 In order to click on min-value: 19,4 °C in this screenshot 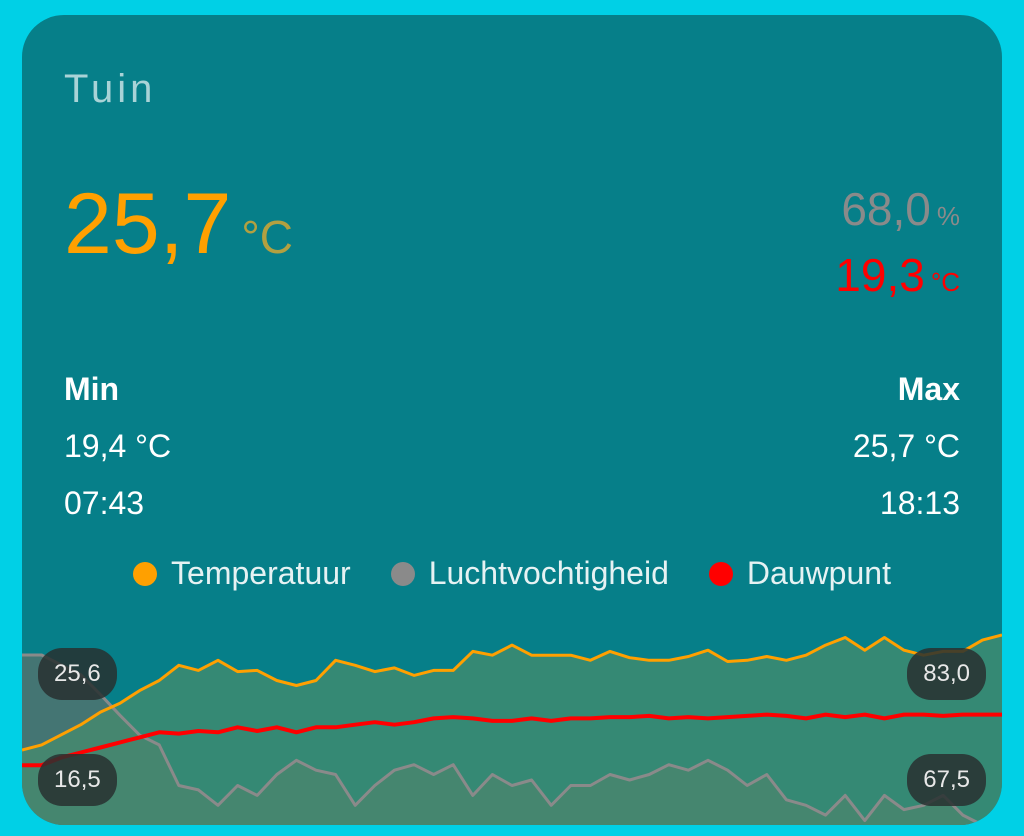, I will do `click(118, 446)`.